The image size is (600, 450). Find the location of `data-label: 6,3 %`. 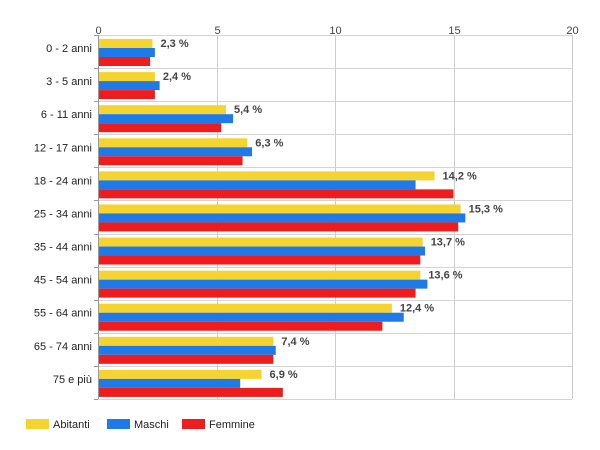

data-label: 6,3 % is located at coordinates (269, 143).